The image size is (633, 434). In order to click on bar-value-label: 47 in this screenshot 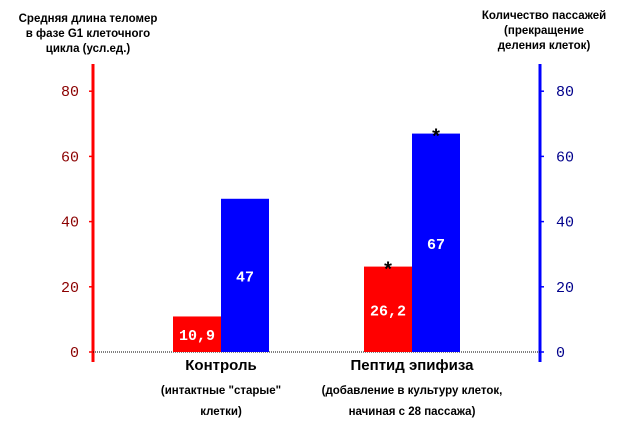, I will do `click(245, 277)`.